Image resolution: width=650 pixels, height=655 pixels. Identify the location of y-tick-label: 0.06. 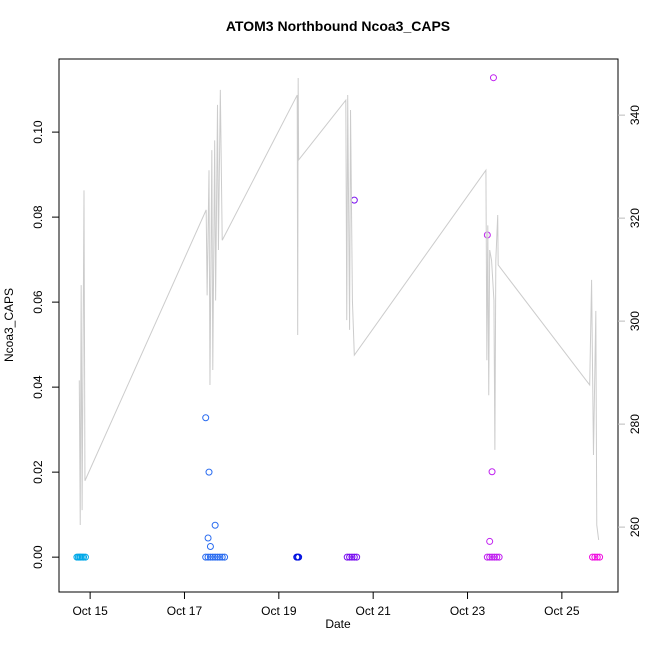
(38, 302).